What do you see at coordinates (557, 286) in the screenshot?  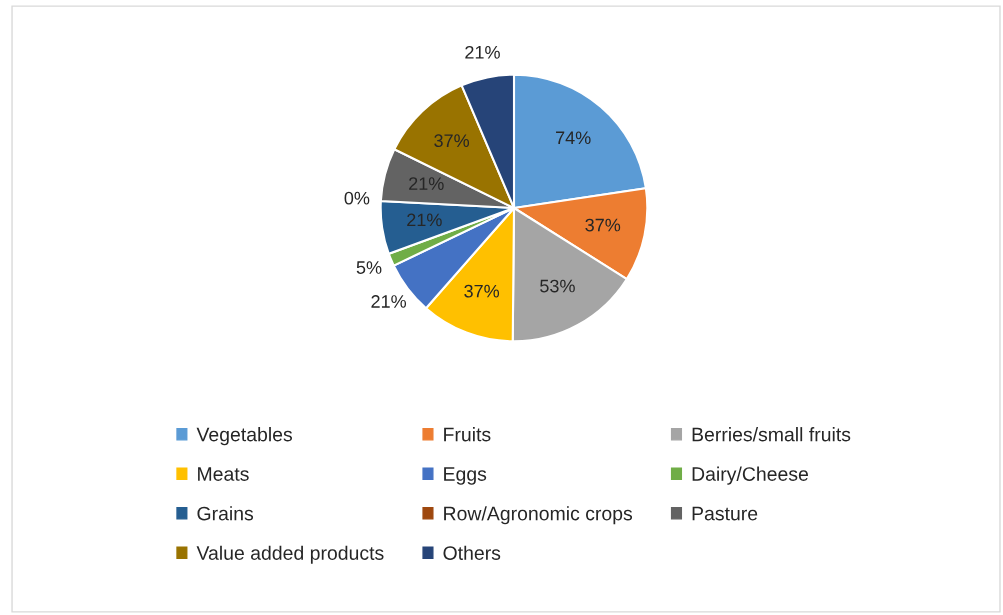 I see `data-label: 53%` at bounding box center [557, 286].